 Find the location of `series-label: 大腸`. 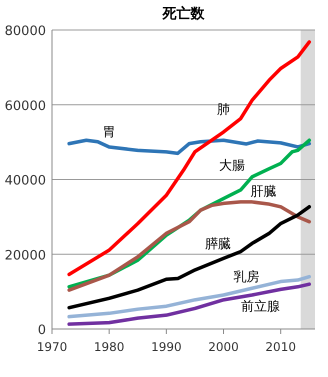

series-label: 大腸 is located at coordinates (232, 166).